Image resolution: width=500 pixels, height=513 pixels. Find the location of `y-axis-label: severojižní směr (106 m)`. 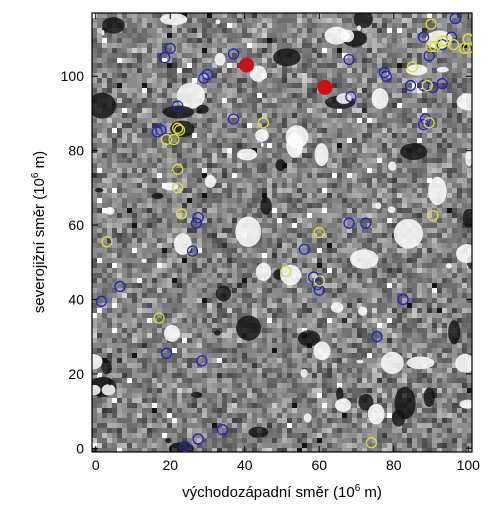

y-axis-label: severojižní směr (106 m) is located at coordinates (39, 232).